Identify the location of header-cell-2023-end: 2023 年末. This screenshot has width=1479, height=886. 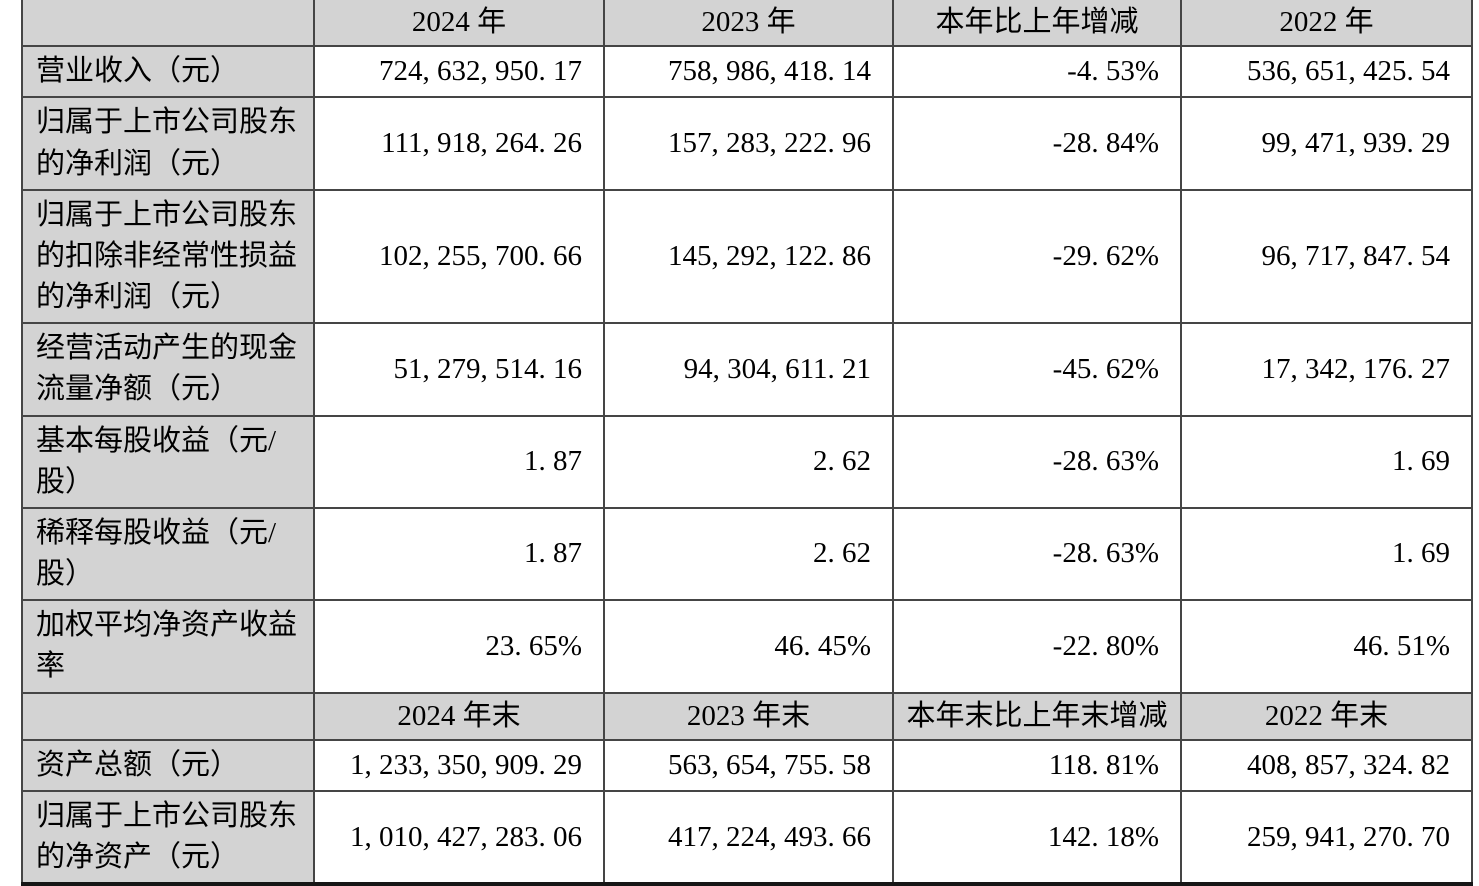
(748, 716).